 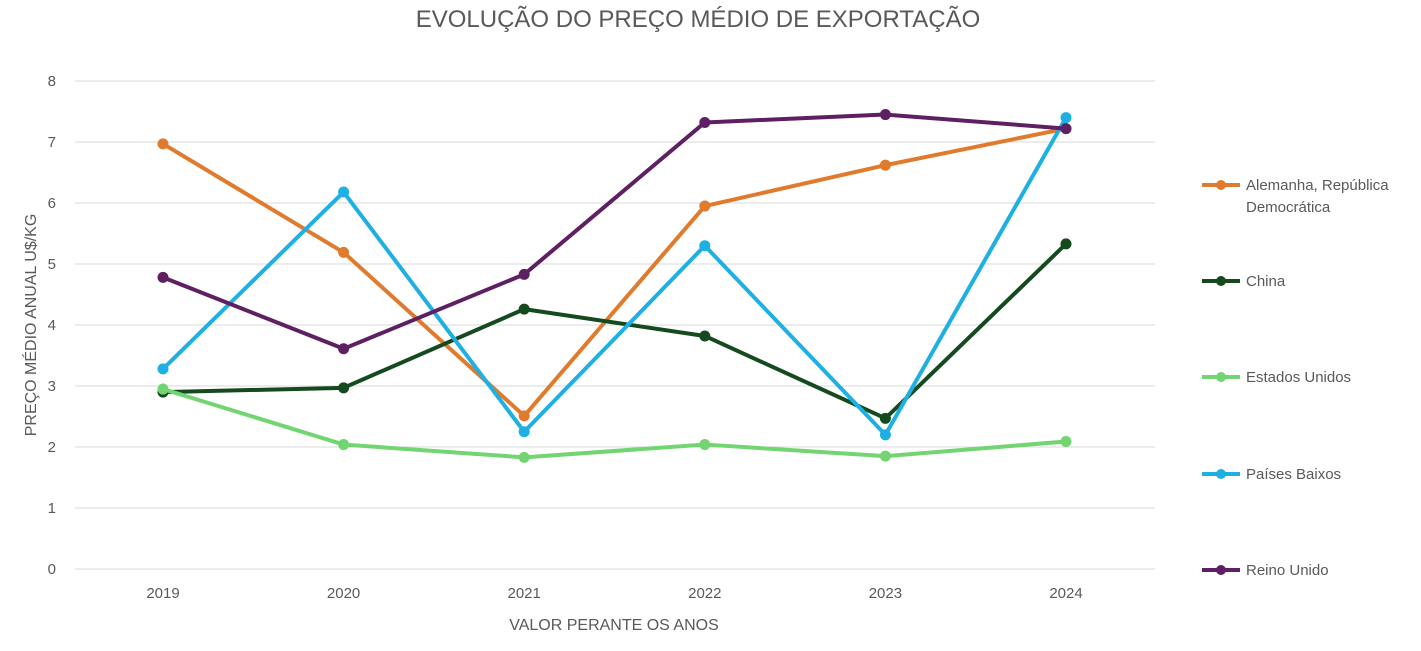 I want to click on legend-label: Países Baixos, so click(x=1293, y=474).